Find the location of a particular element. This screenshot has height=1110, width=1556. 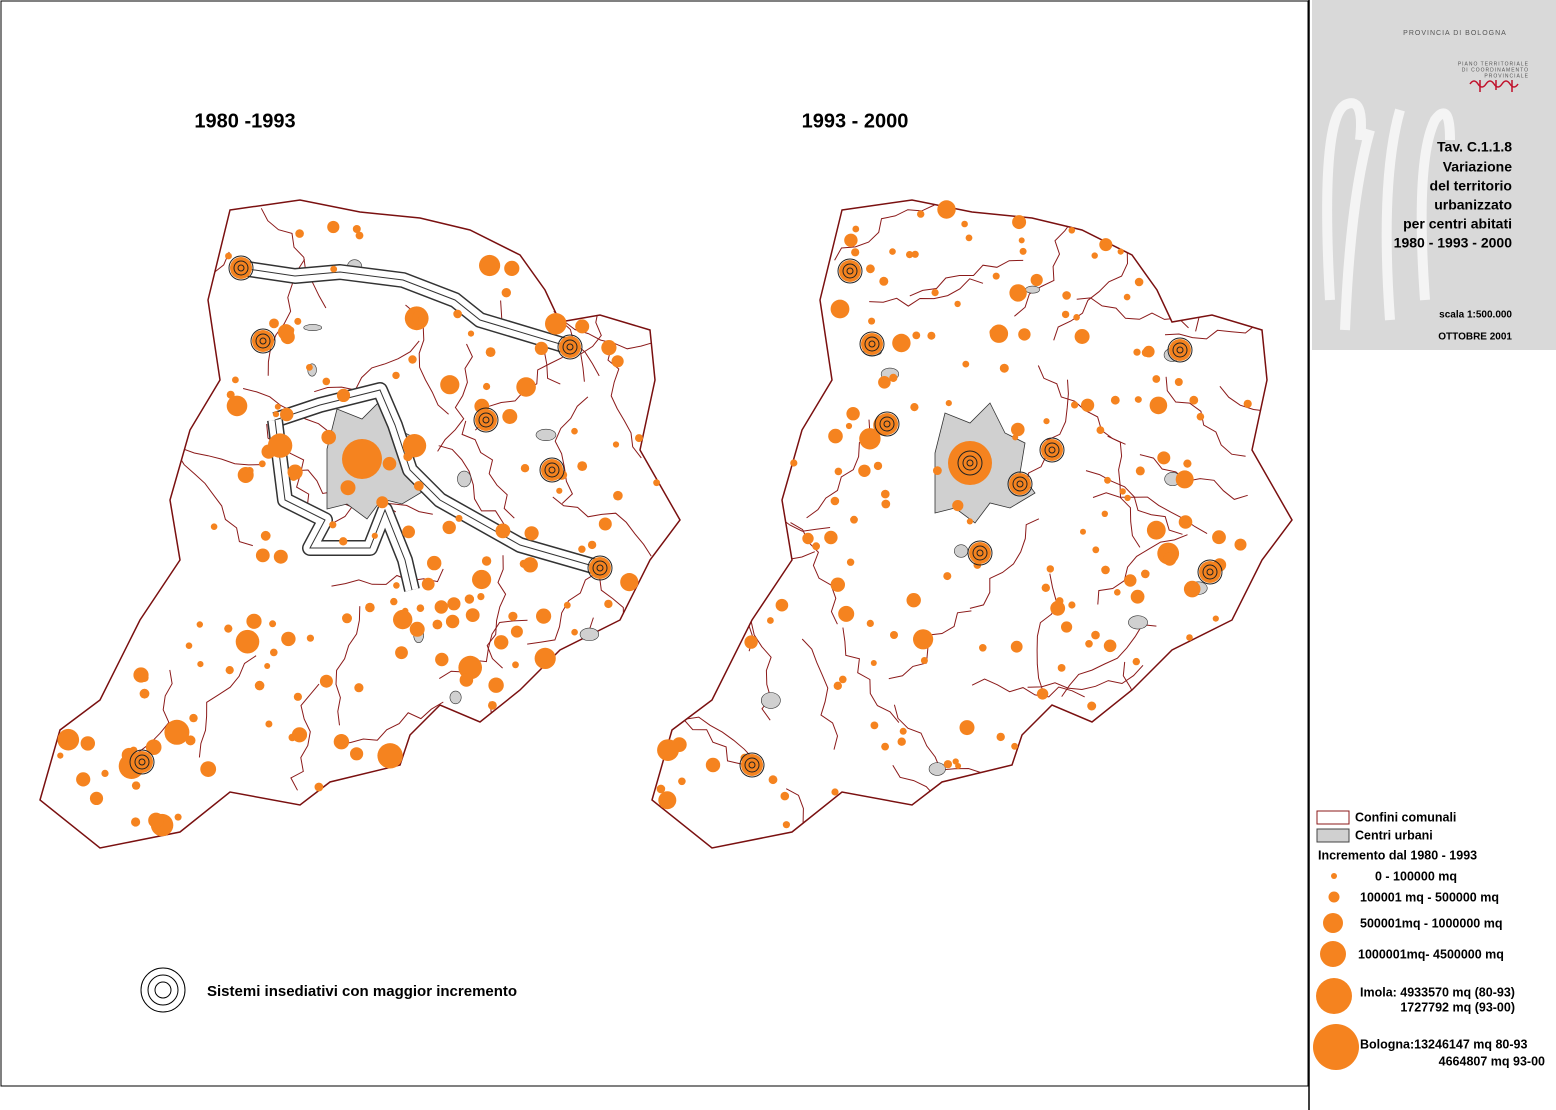

logo is located at coordinates (1494, 86).